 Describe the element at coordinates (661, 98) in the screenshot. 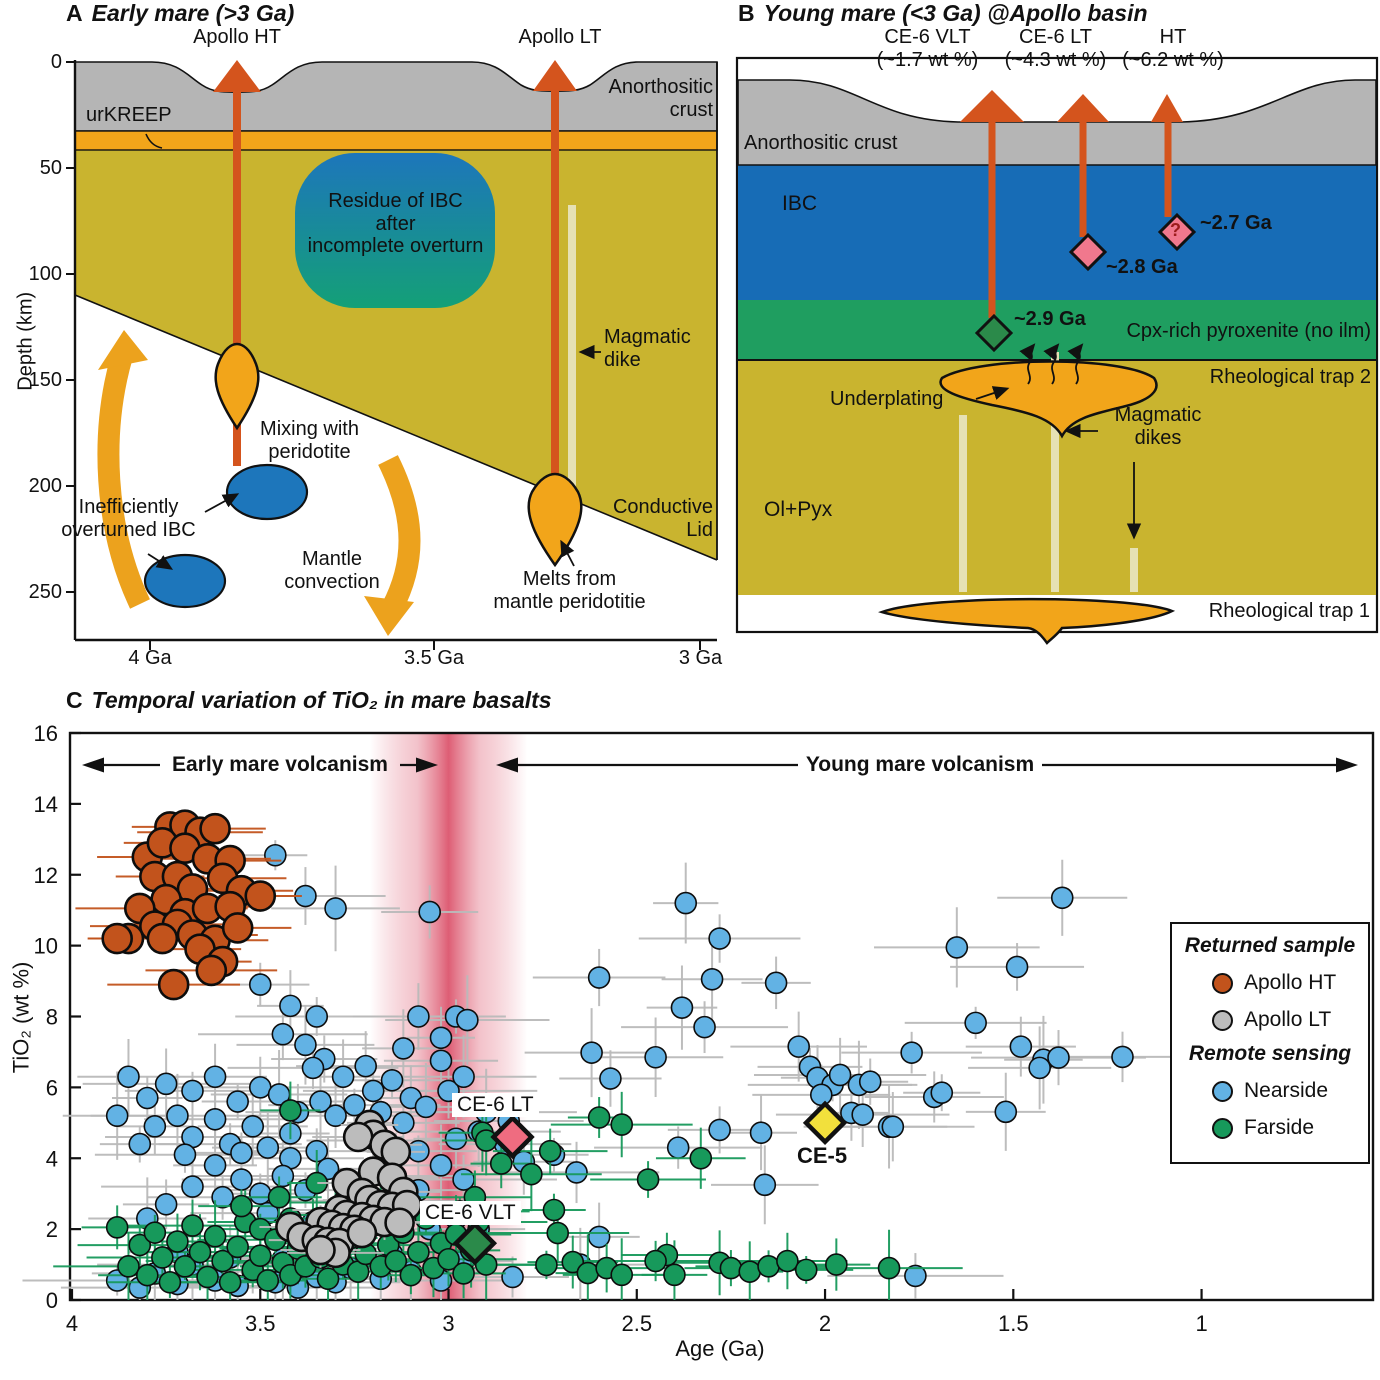

I see `anorthositic-crust-label-a: Anorthositic crust` at that location.